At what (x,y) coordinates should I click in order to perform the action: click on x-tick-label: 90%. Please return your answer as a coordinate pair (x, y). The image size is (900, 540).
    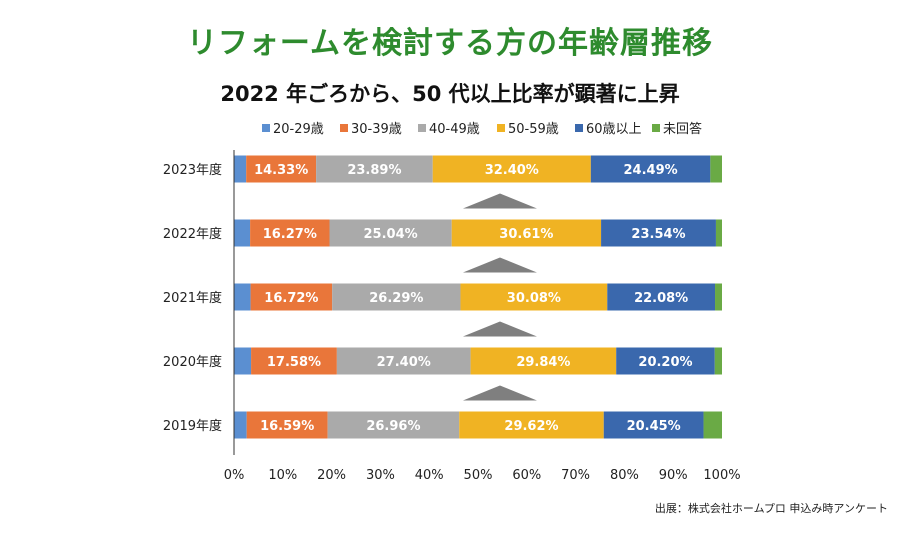
    Looking at the image, I should click on (673, 475).